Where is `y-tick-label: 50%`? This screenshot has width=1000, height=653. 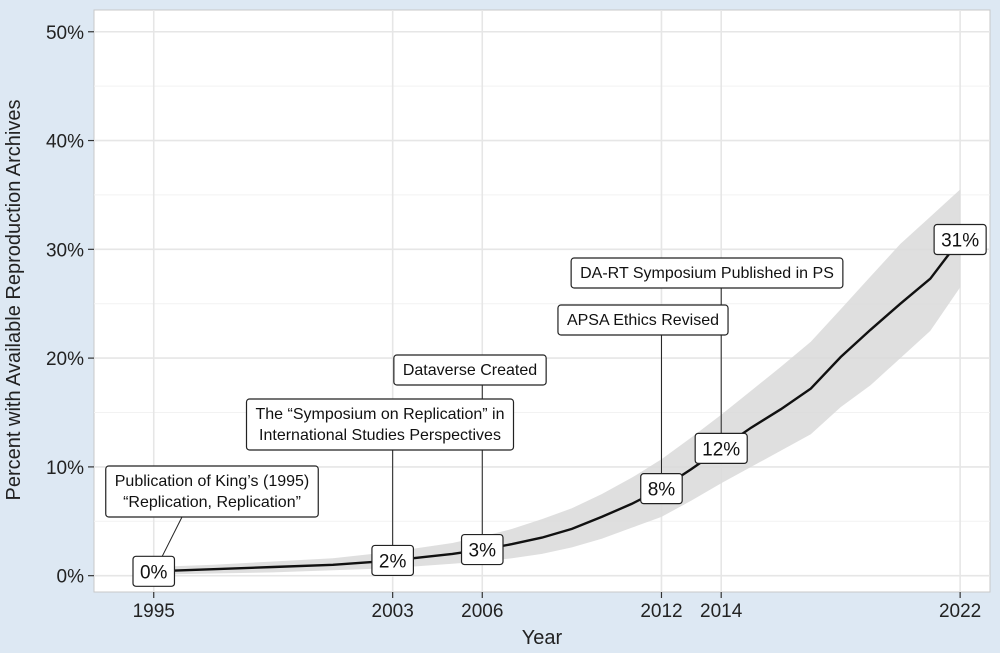 y-tick-label: 50% is located at coordinates (65, 33).